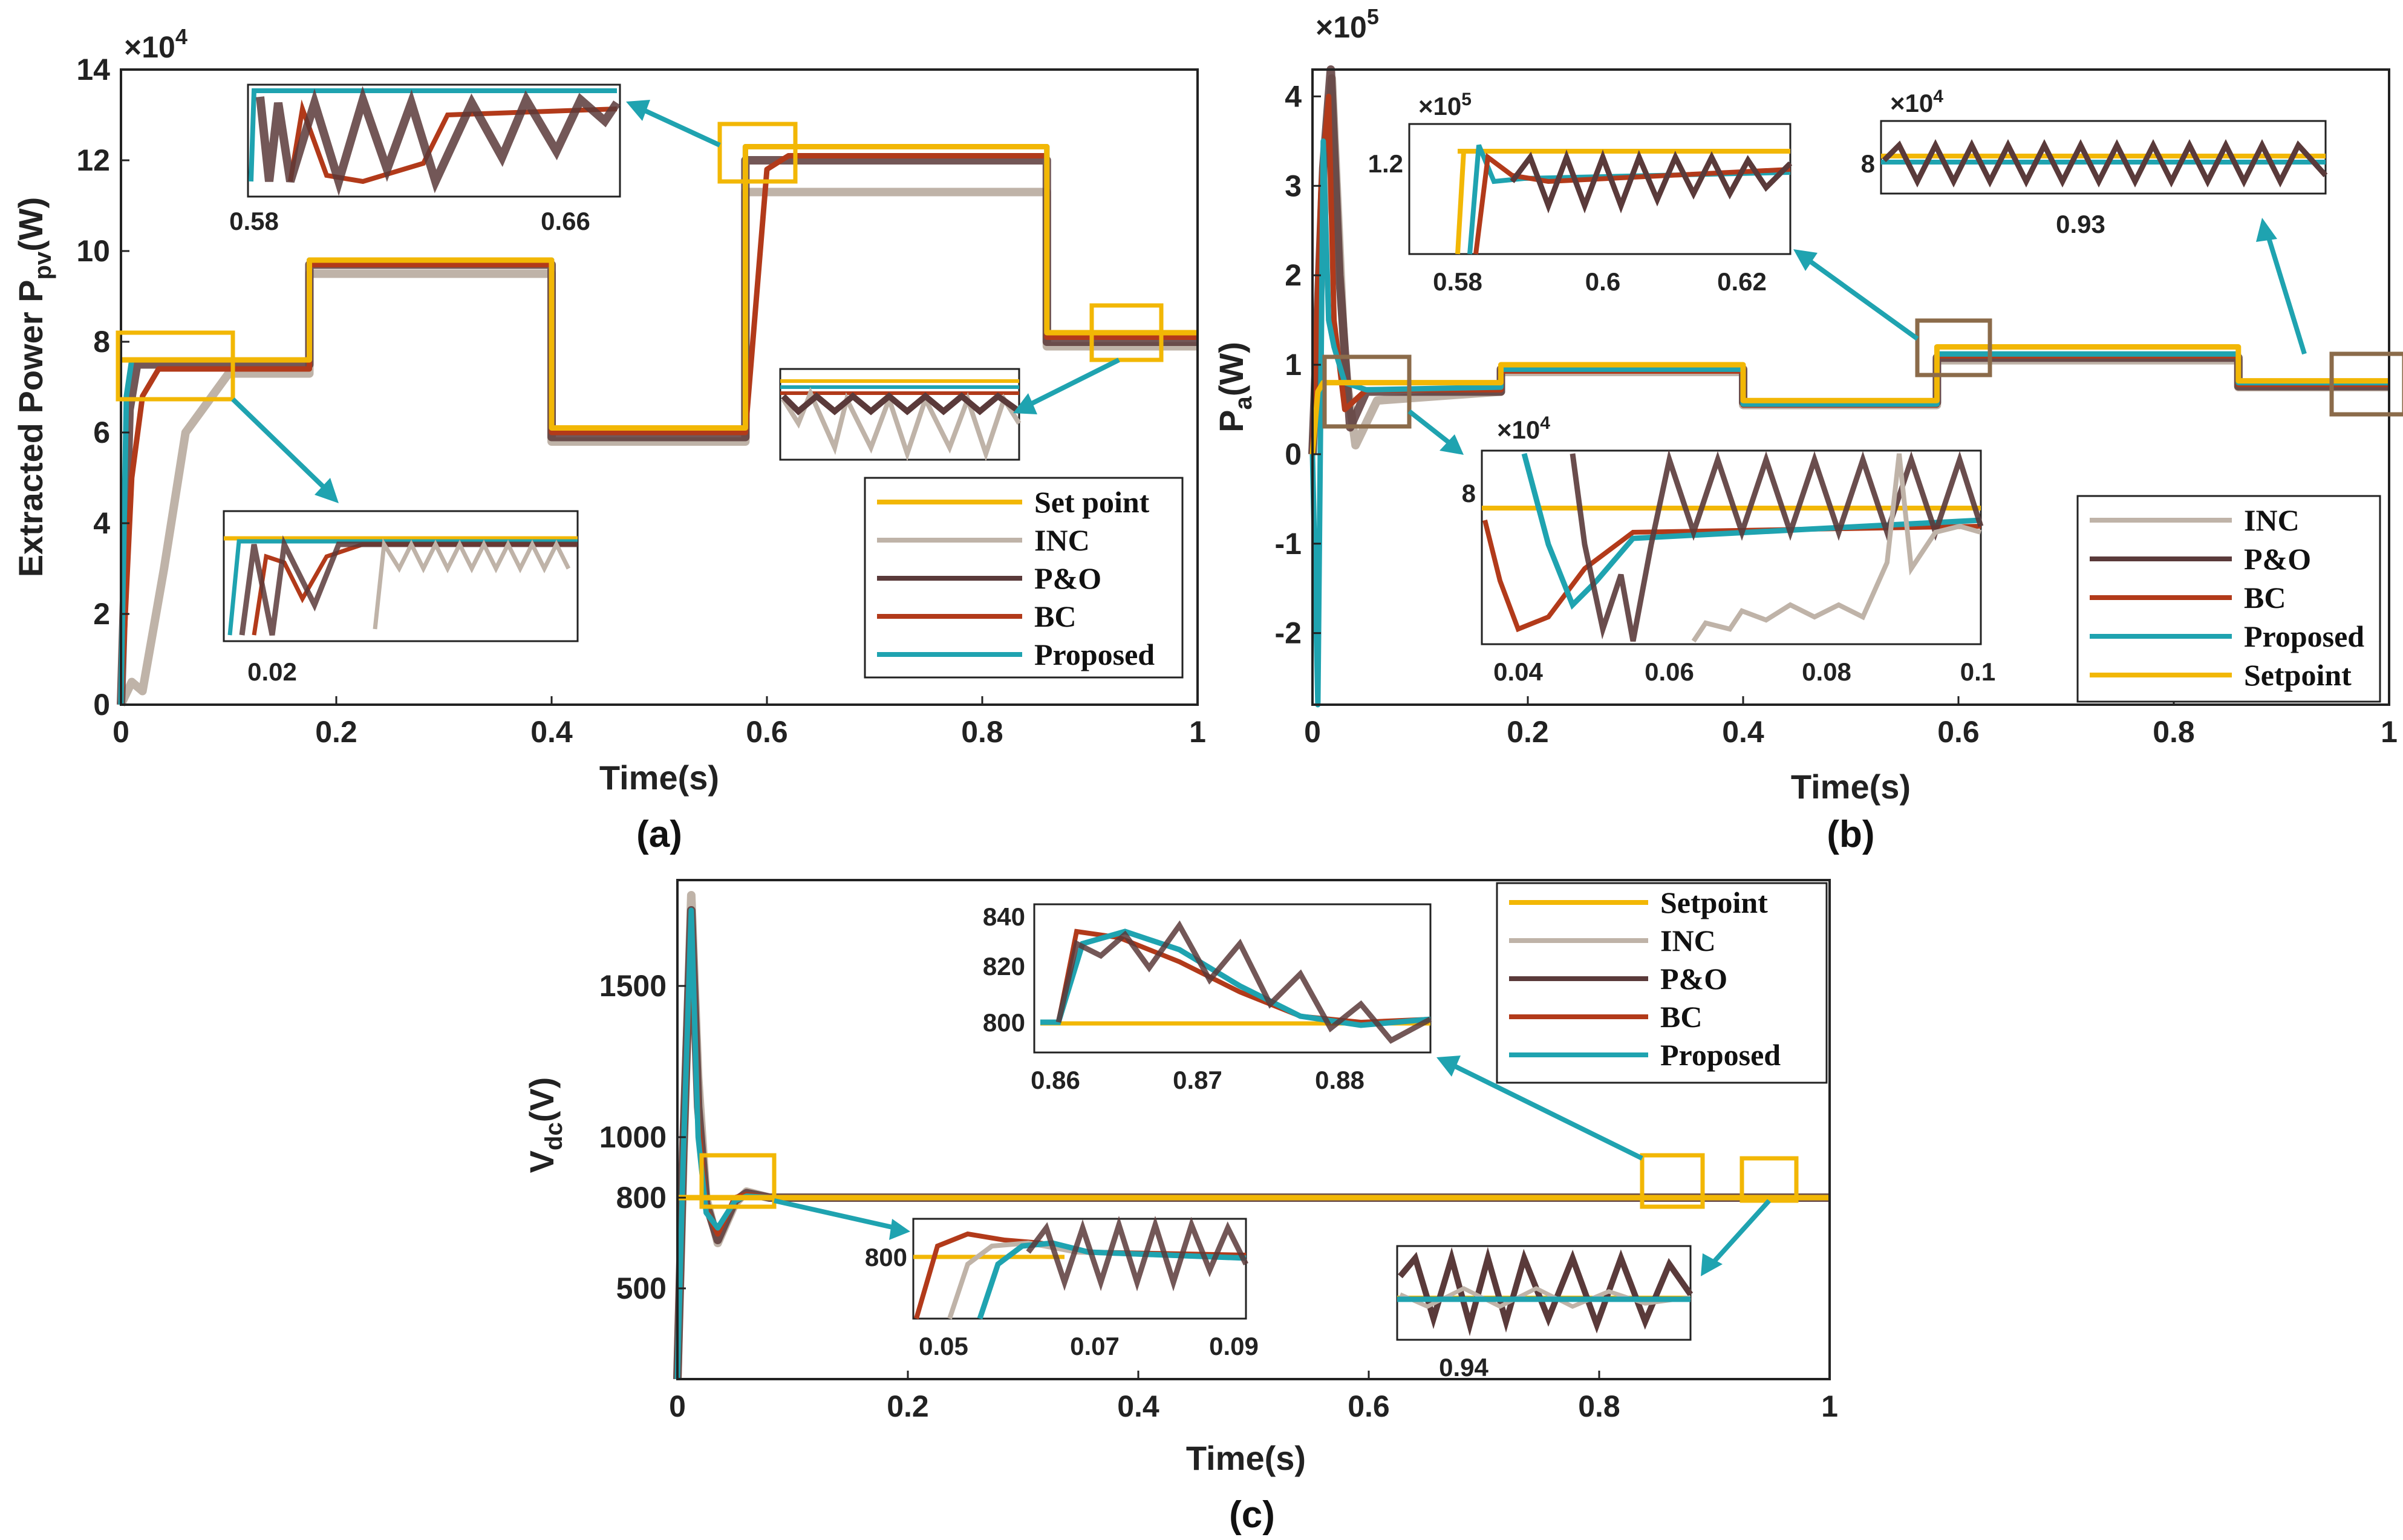  Describe the element at coordinates (1959, 732) in the screenshot. I see `panel-b-xtick-label: 0.6` at that location.